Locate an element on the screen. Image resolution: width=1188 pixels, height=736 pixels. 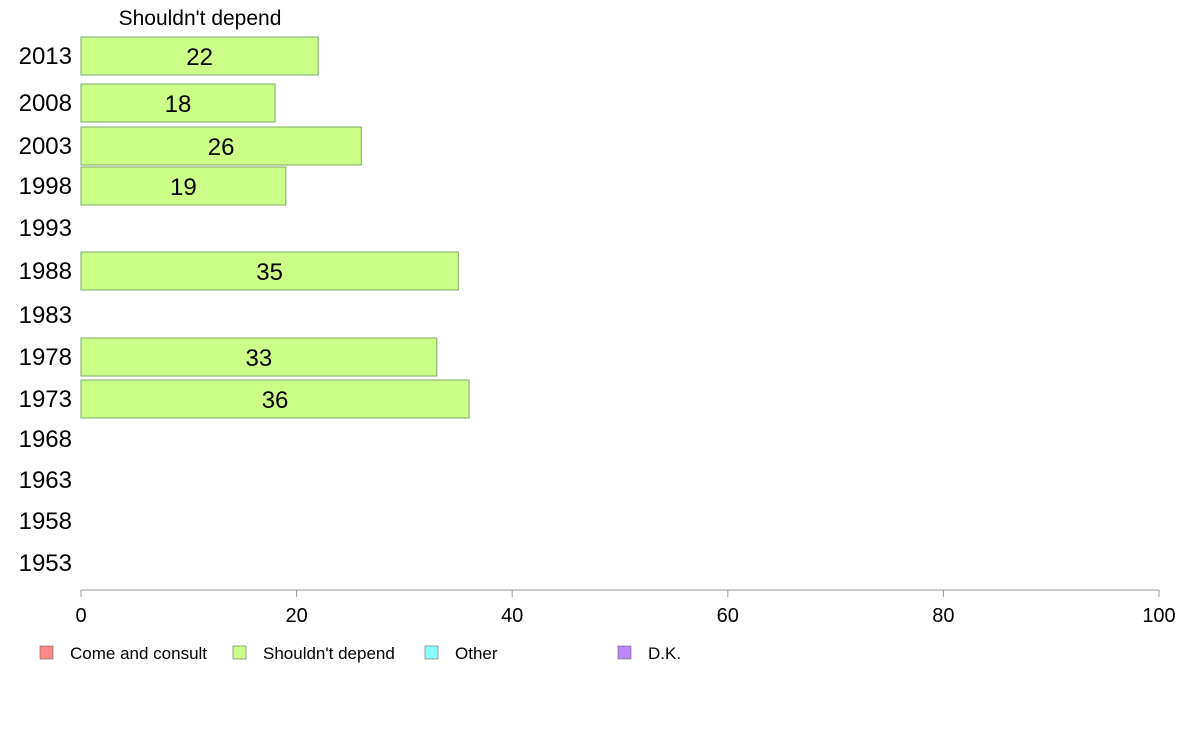
y-tick-label: 1968 is located at coordinates (45, 439).